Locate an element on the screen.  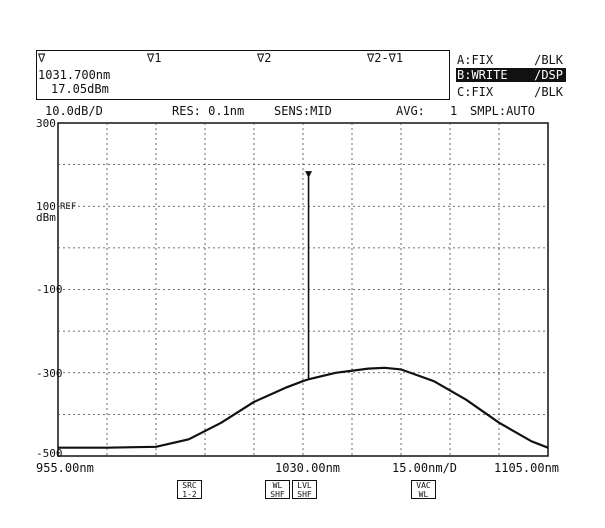
softkey-wl-shift: WL SHF is located at coordinates (277, 489).